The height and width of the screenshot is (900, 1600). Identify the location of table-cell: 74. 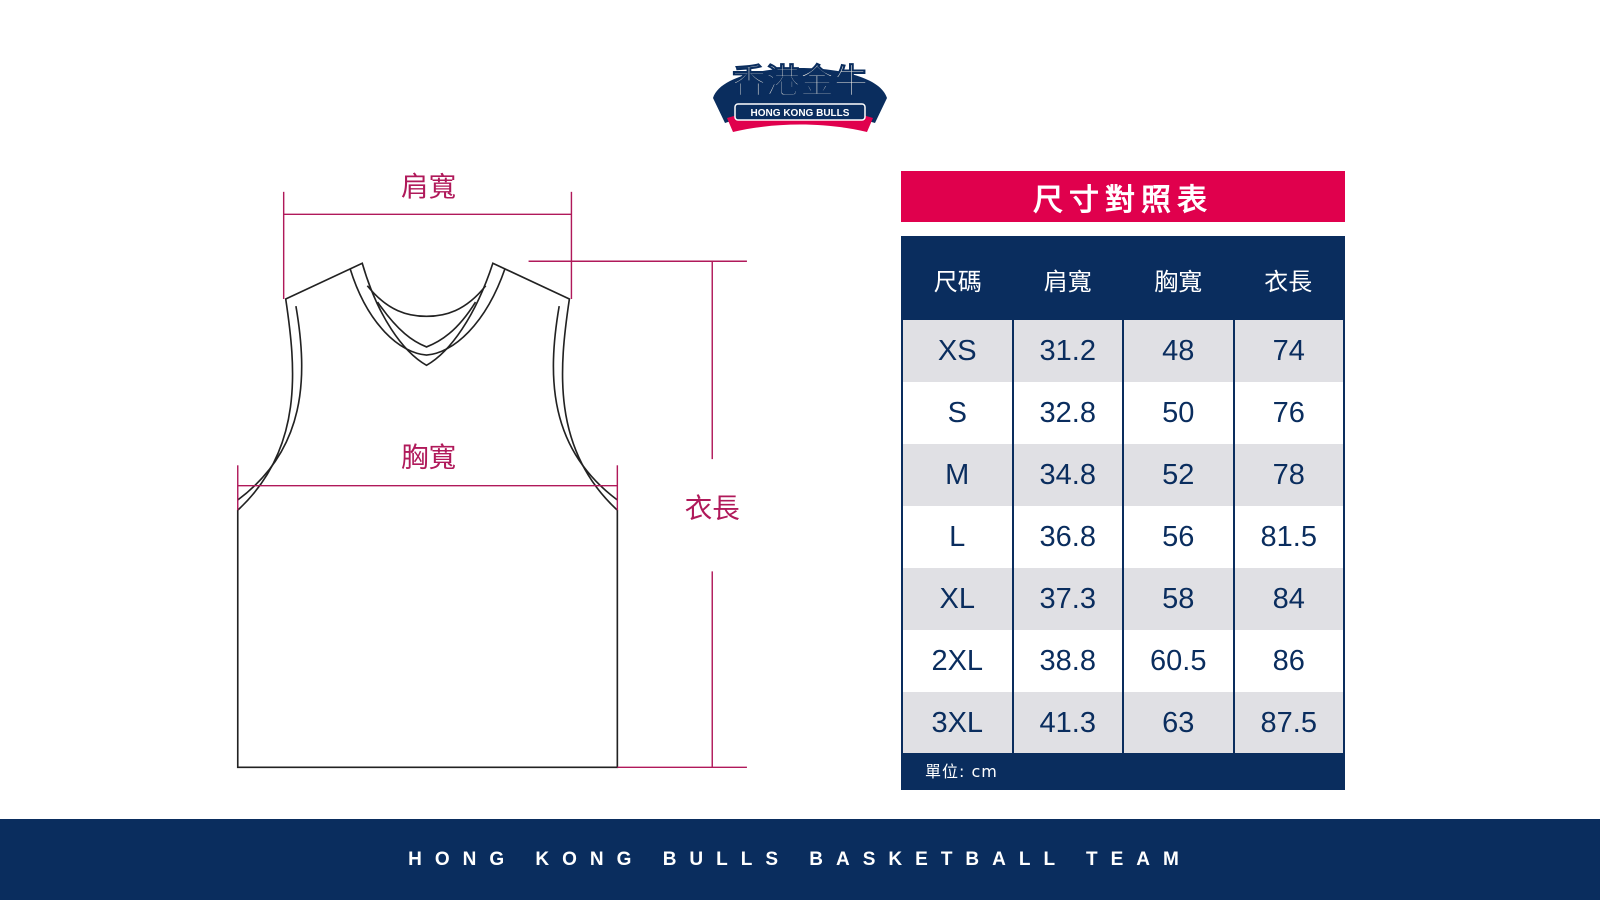
(1288, 351).